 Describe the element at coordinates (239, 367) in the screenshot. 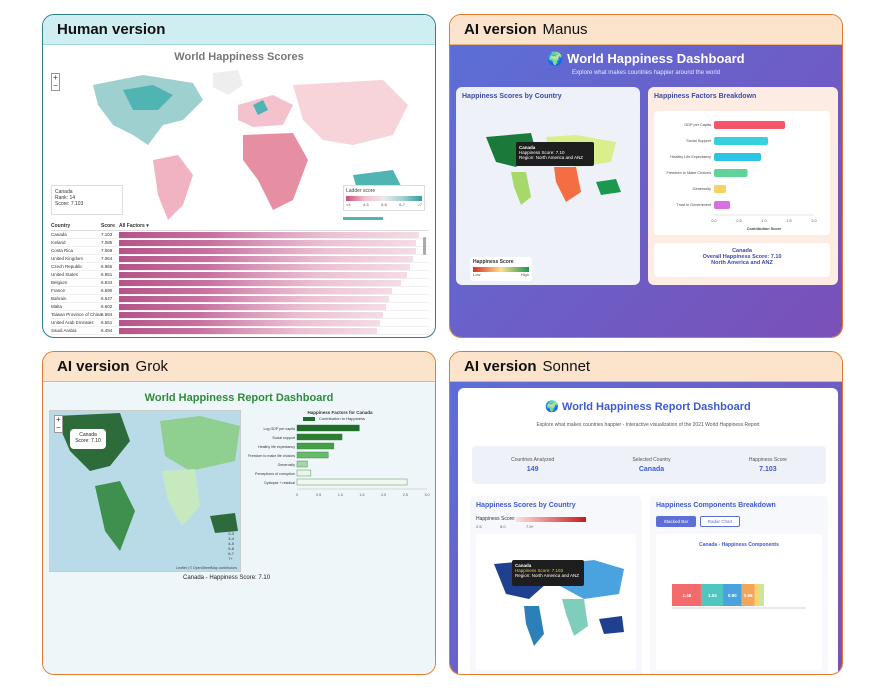

I see `panel-header: AI version Grok` at that location.